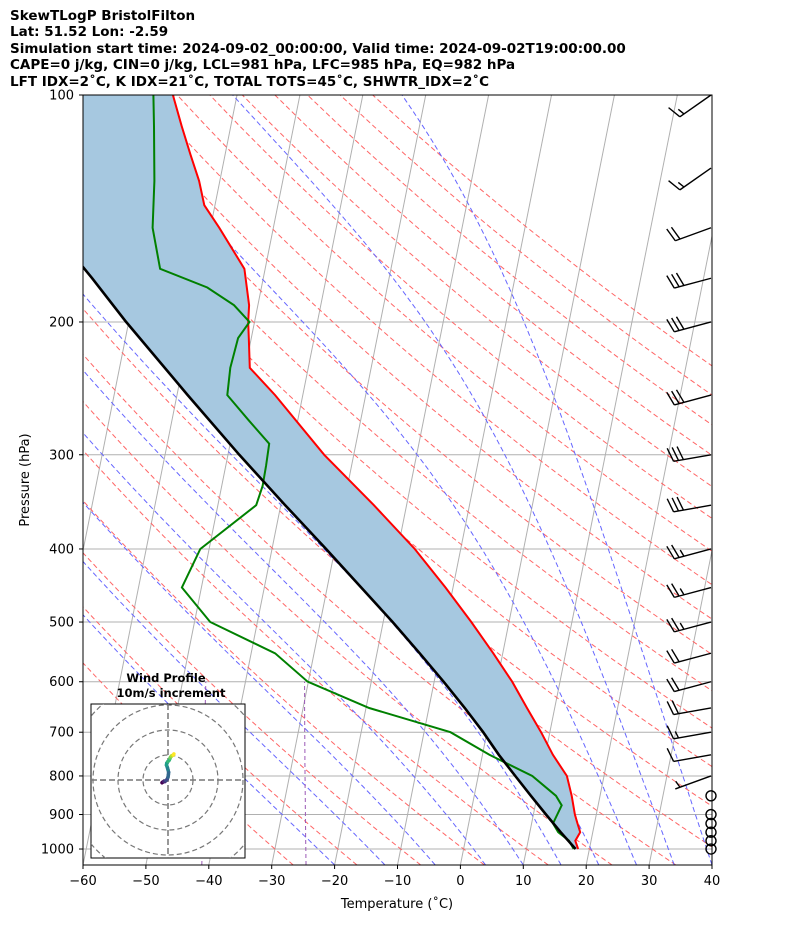  Describe the element at coordinates (89, 32) in the screenshot. I see `station-coordinates: Lat: 51.52 Lon: -2.59` at that location.